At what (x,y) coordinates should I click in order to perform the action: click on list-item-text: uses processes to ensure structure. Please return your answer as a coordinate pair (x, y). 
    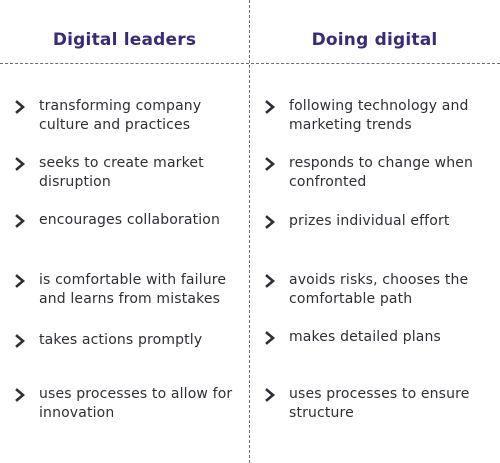
    Looking at the image, I should click on (379, 403).